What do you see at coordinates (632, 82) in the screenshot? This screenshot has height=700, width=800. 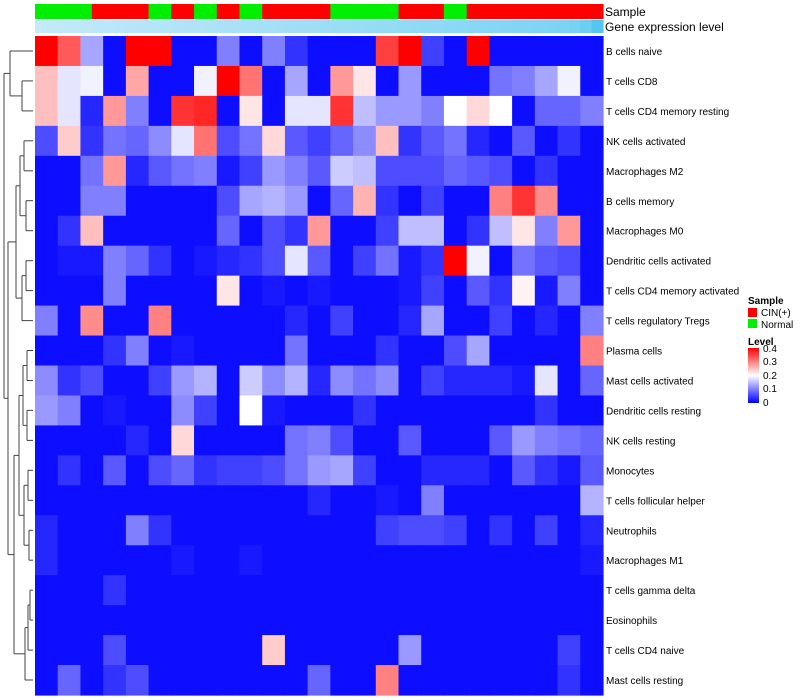 I see `row-label: T cells CD8` at bounding box center [632, 82].